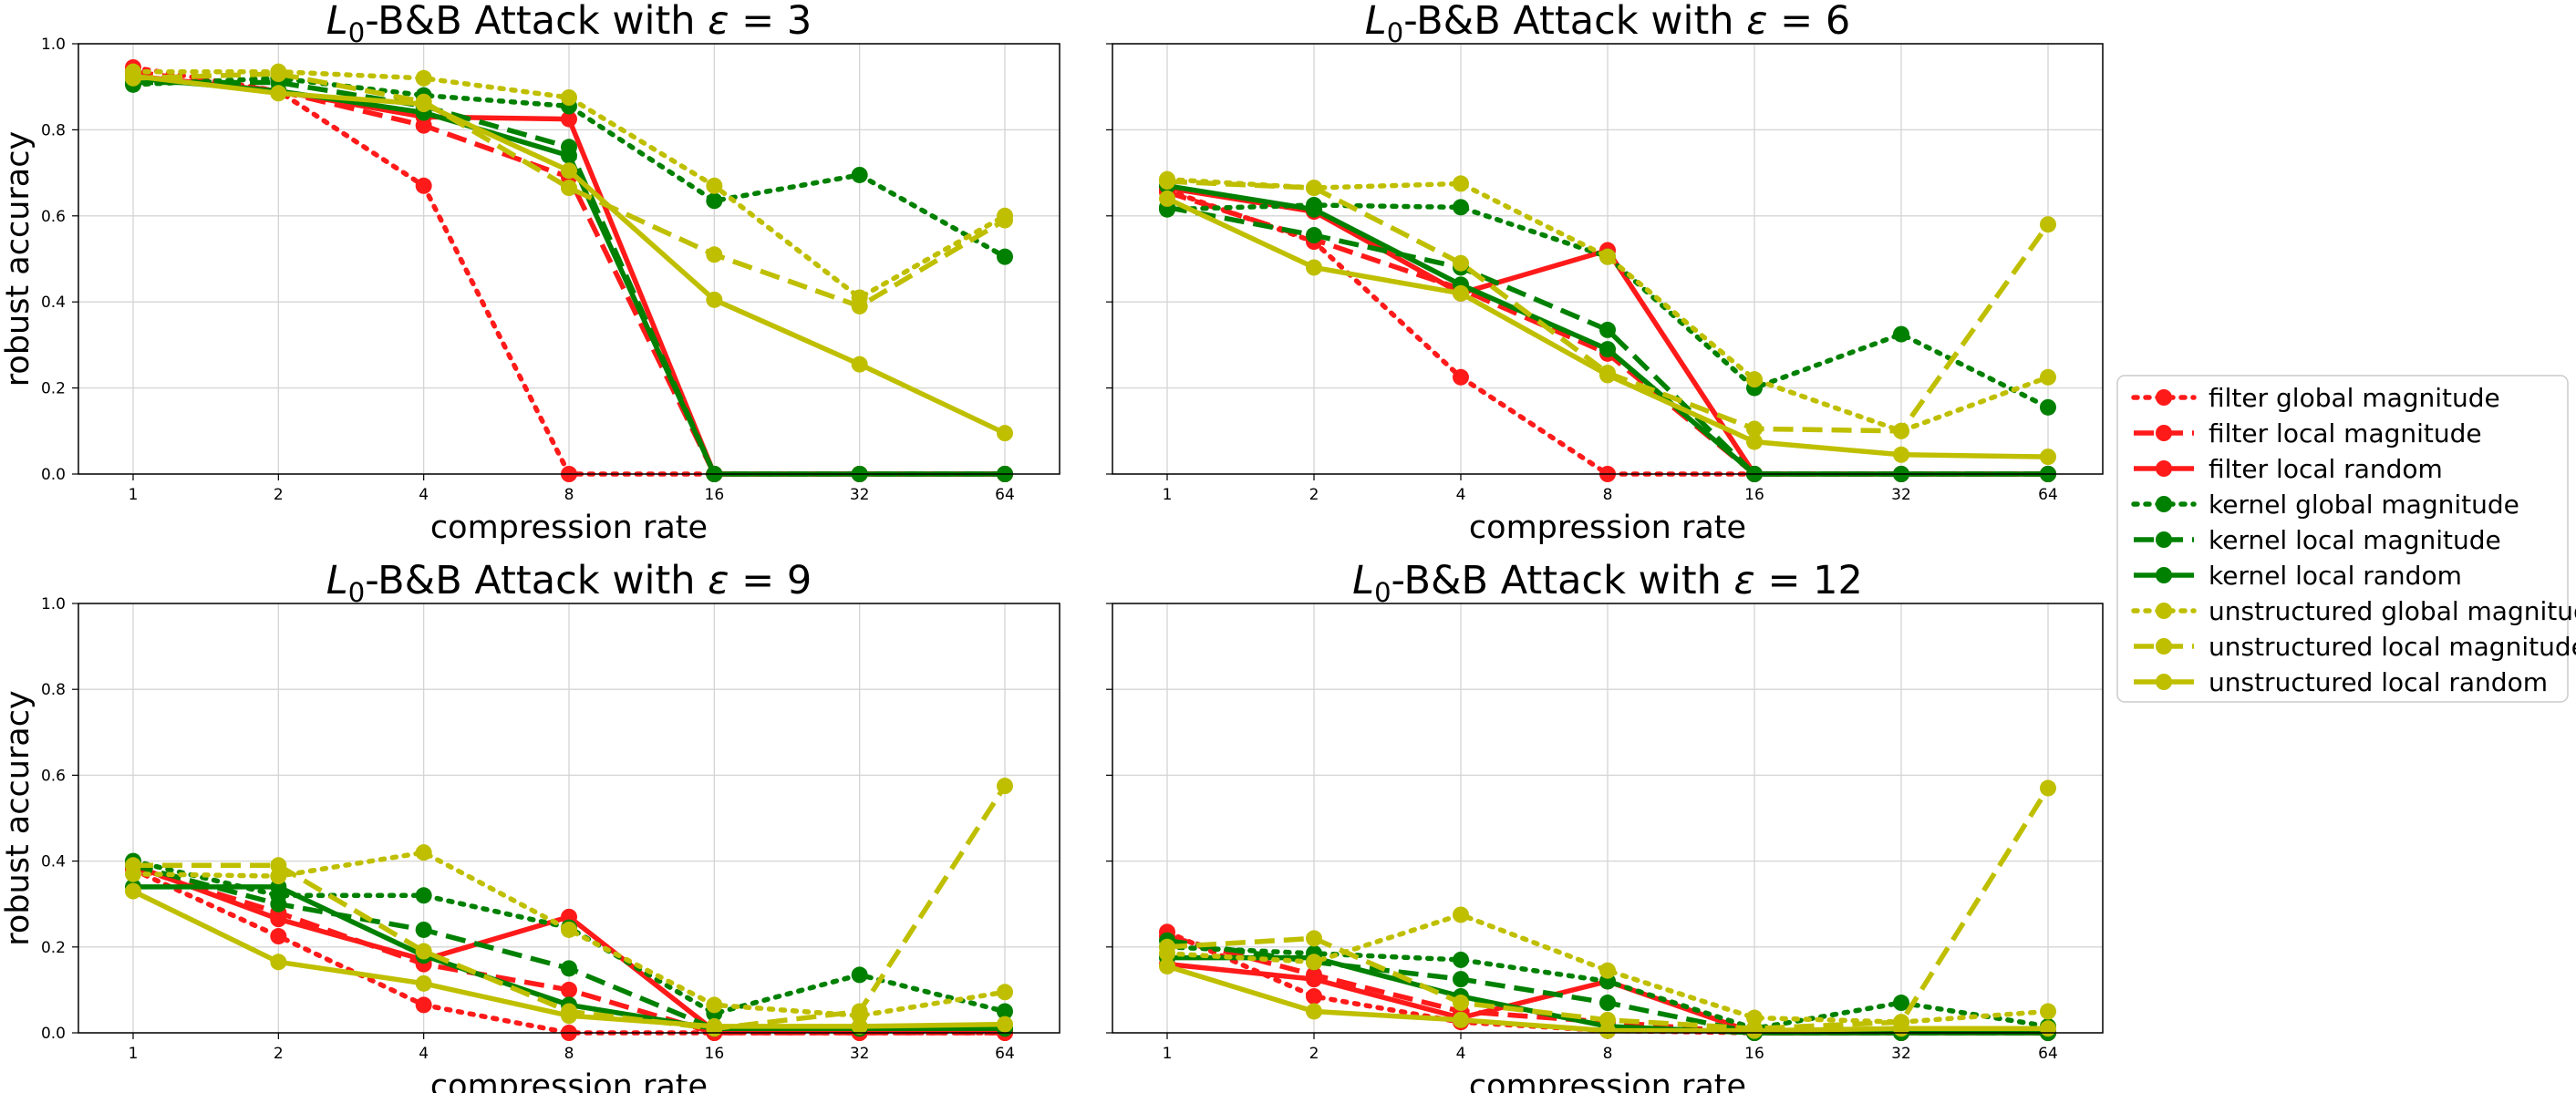 The height and width of the screenshot is (1093, 2576). Describe the element at coordinates (2355, 647) in the screenshot. I see `legend-entry: unstructured local magnitude` at that location.